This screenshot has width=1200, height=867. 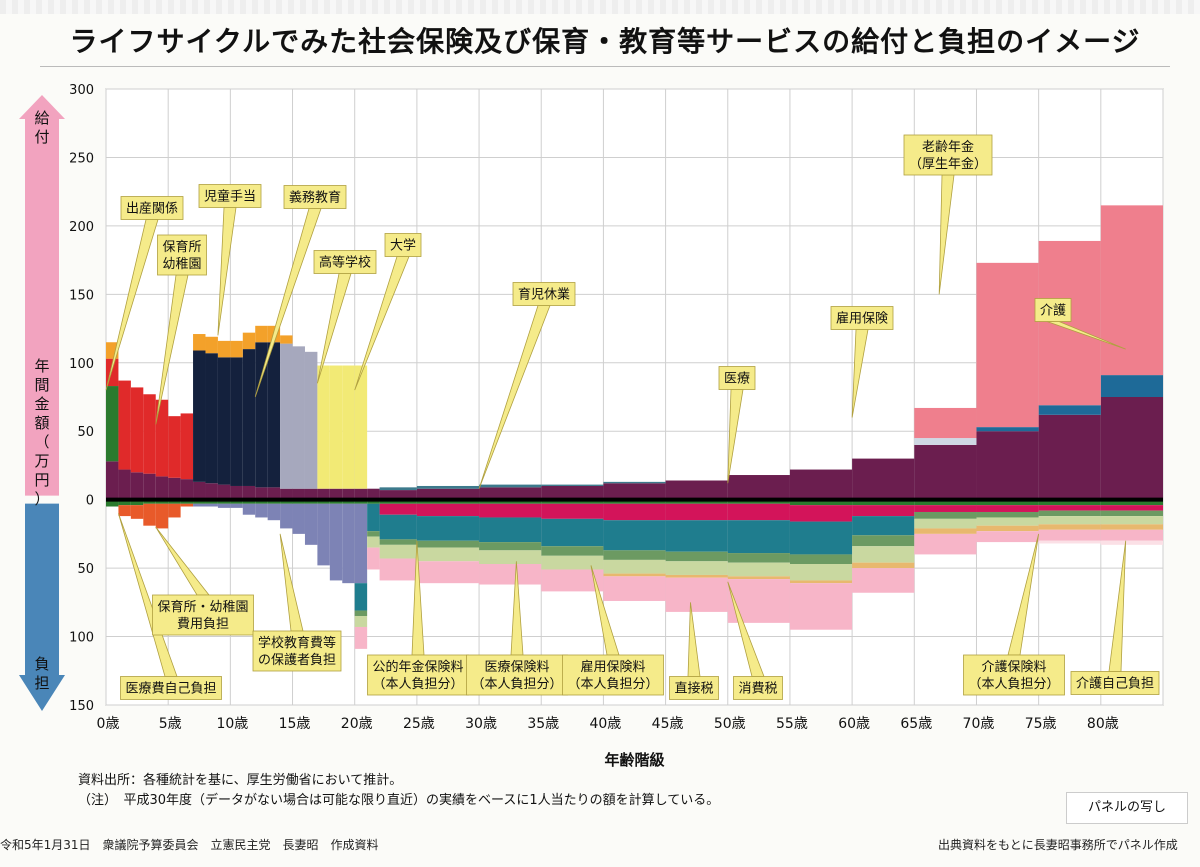 I want to click on callout-label: 保育所・幼稚園, so click(x=202, y=607).